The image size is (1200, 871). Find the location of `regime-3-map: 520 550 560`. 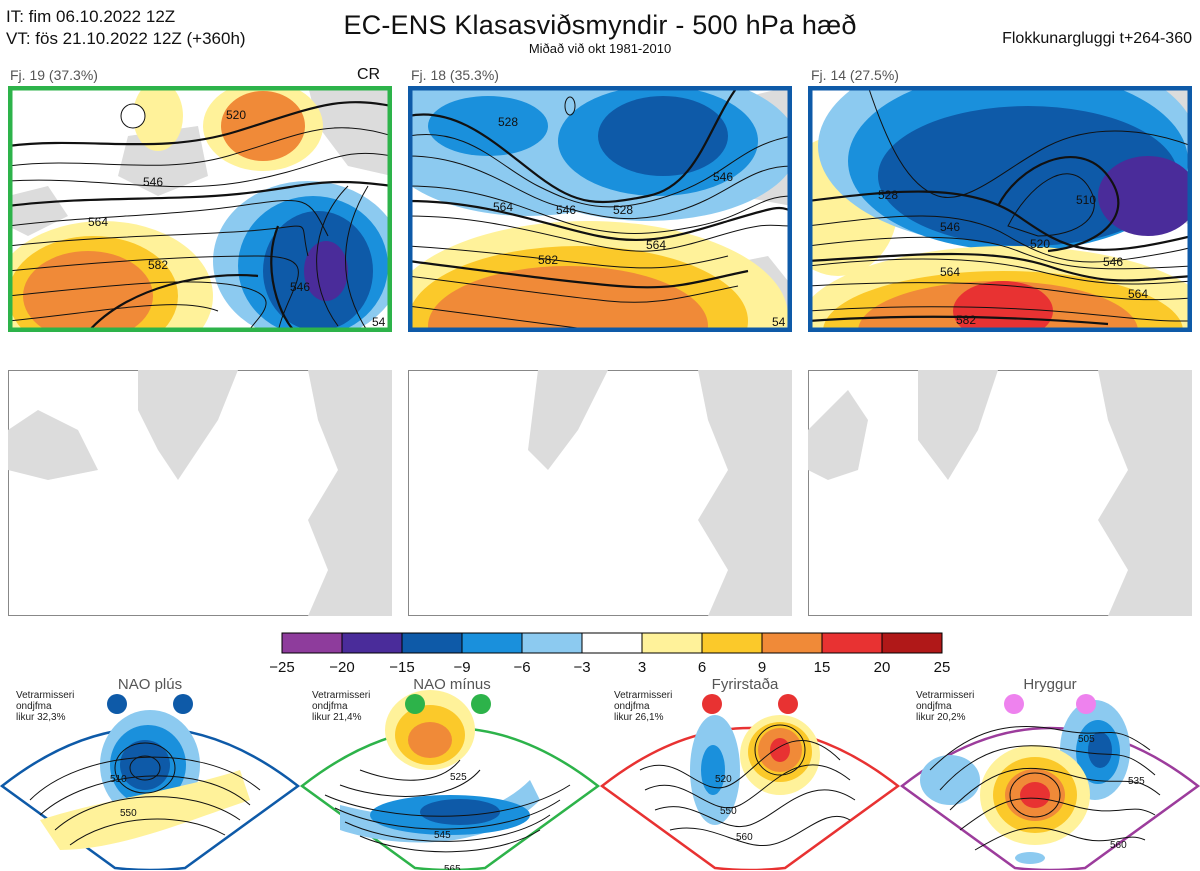

regime-3-map: 520 550 560 is located at coordinates (750, 792).